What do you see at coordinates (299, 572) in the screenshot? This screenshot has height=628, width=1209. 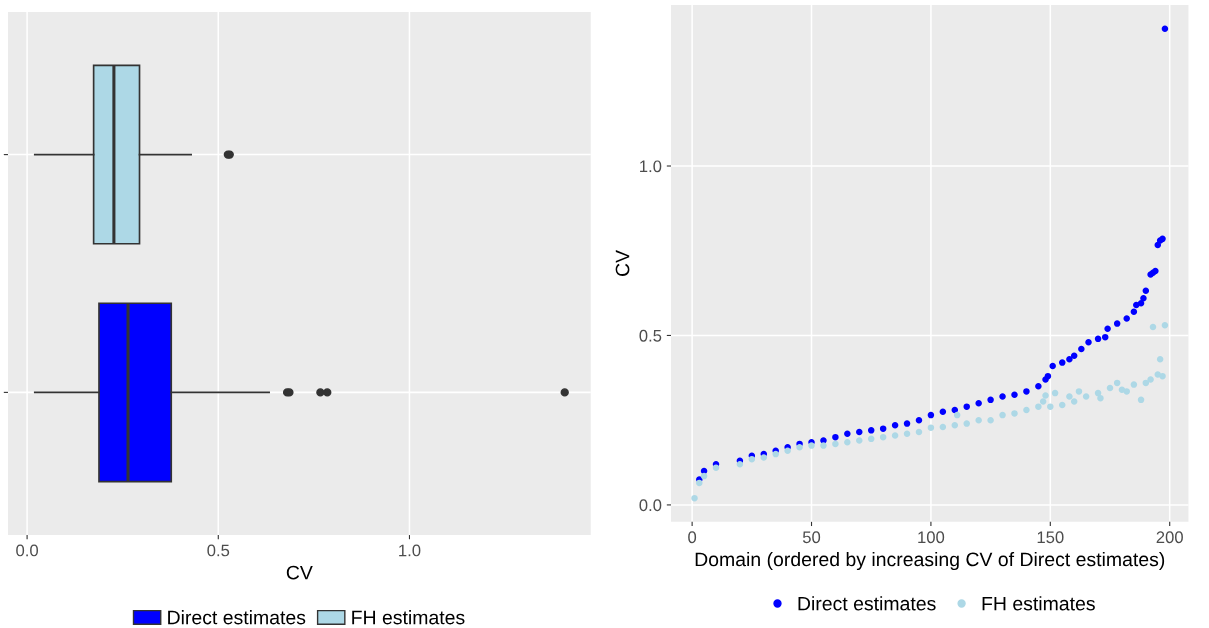 I see `x-axis-title: CV` at bounding box center [299, 572].